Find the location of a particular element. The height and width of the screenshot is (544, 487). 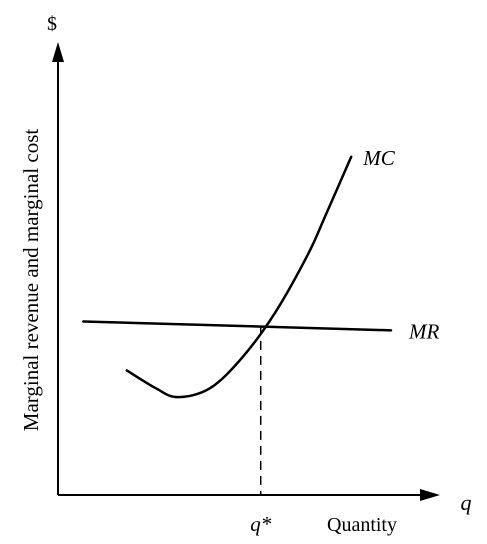

x-axis is located at coordinates (249, 495).